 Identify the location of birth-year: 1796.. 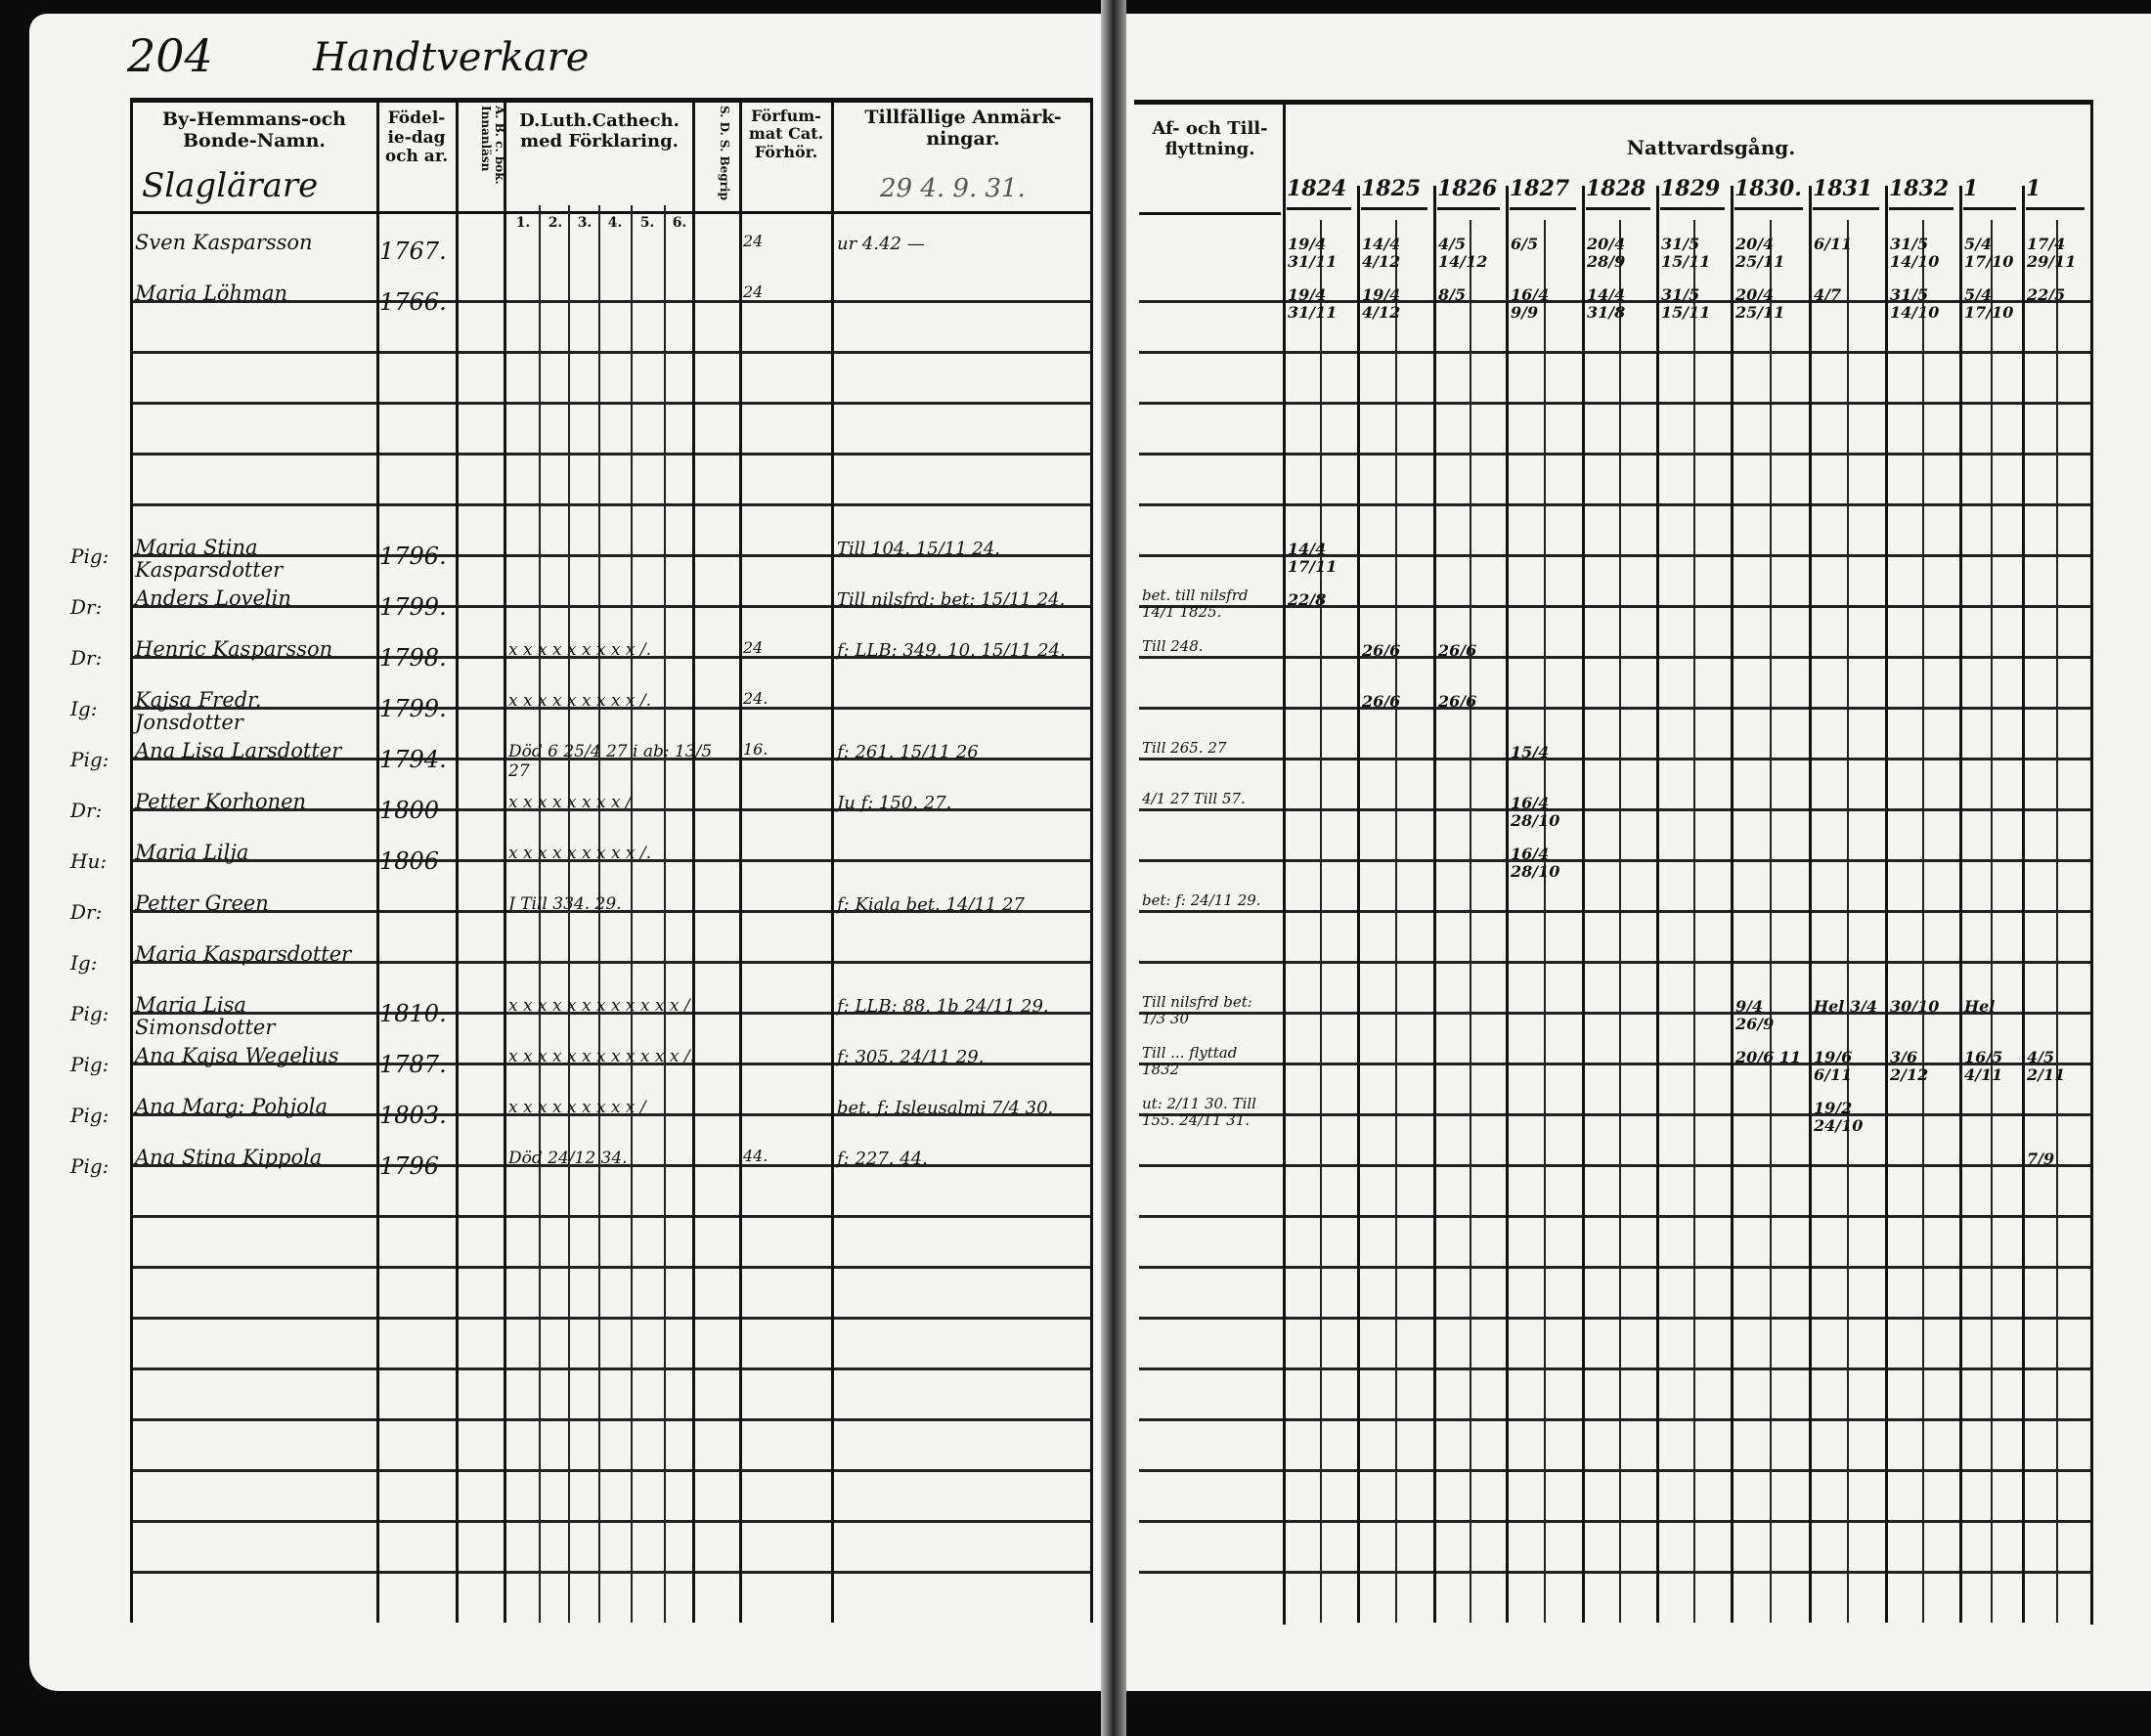
(413, 556).